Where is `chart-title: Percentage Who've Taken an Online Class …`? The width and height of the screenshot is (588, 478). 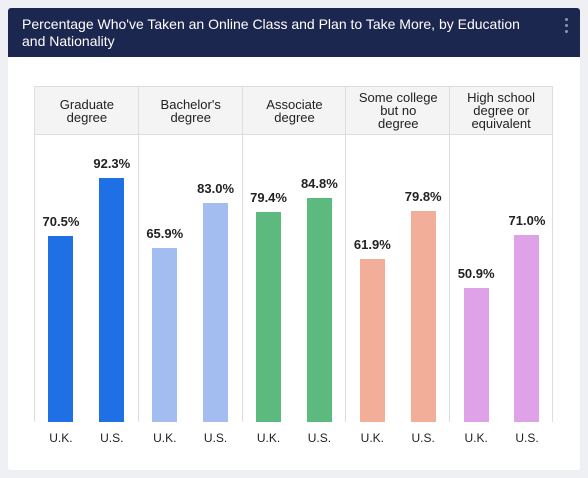 chart-title: Percentage Who've Taken an Online Class … is located at coordinates (271, 32).